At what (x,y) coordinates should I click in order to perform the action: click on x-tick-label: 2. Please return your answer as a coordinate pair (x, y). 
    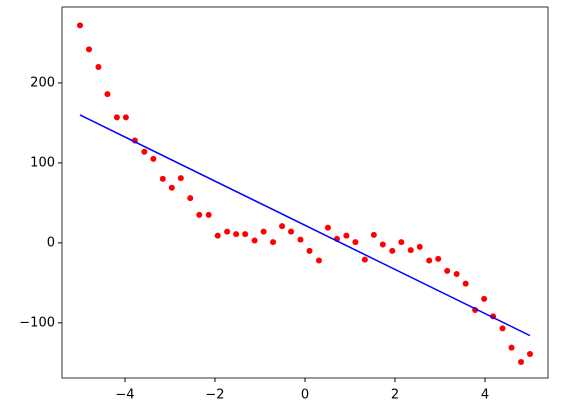
    Looking at the image, I should click on (395, 395).